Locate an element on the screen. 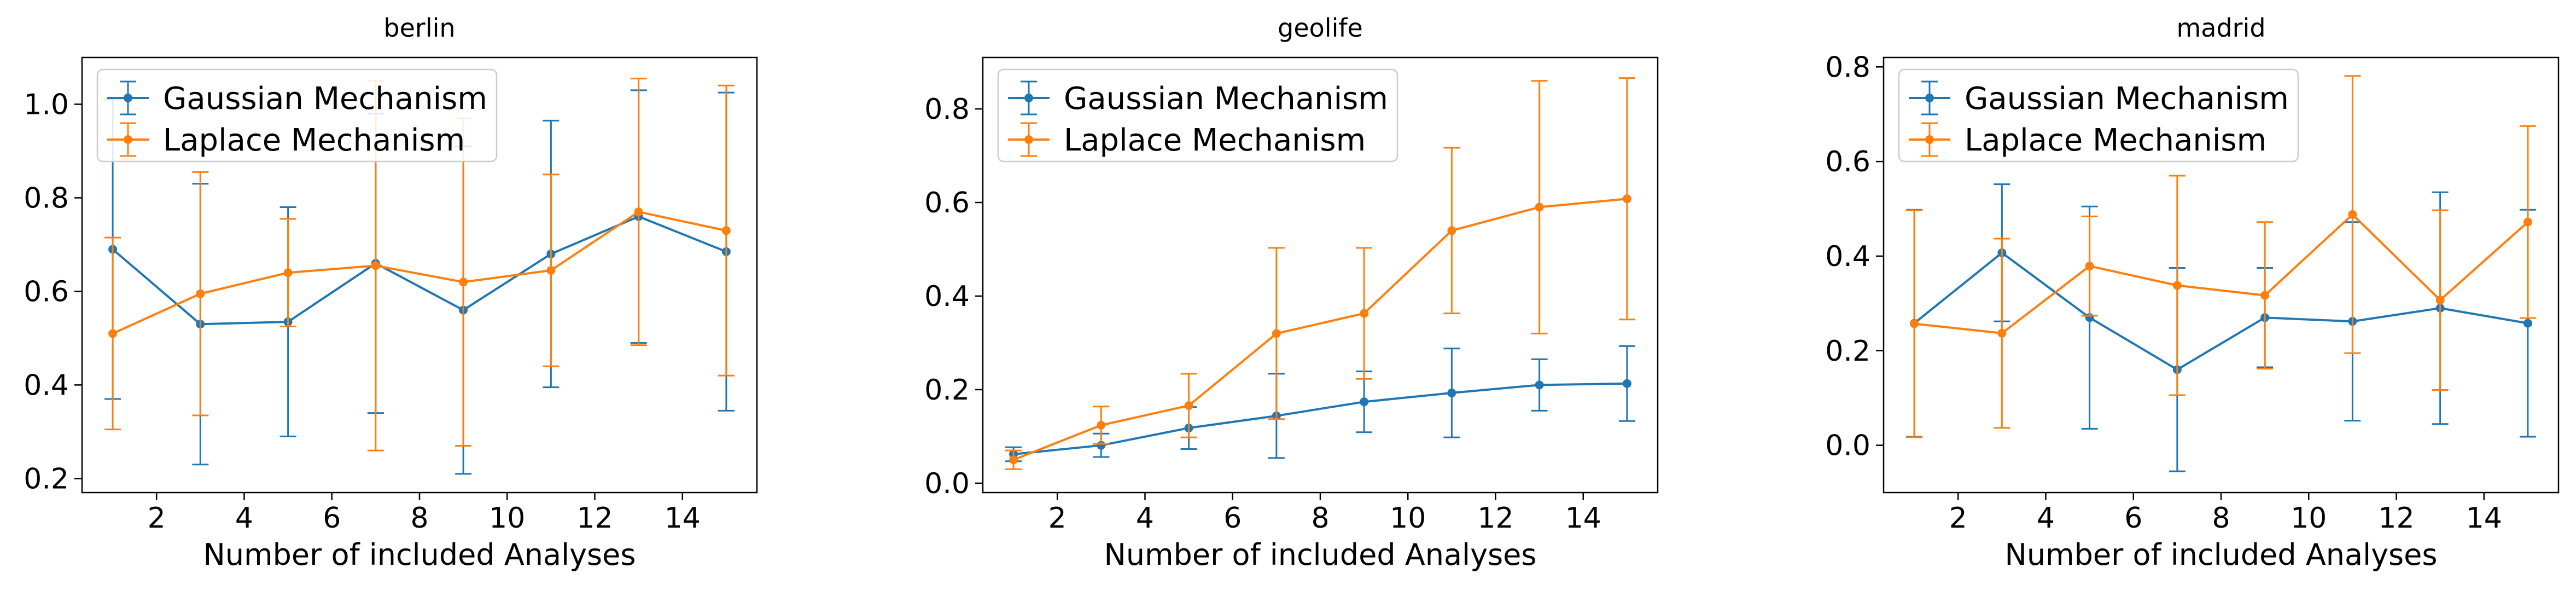 The height and width of the screenshot is (590, 2576). y-tick-label: 1.0 is located at coordinates (46, 104).